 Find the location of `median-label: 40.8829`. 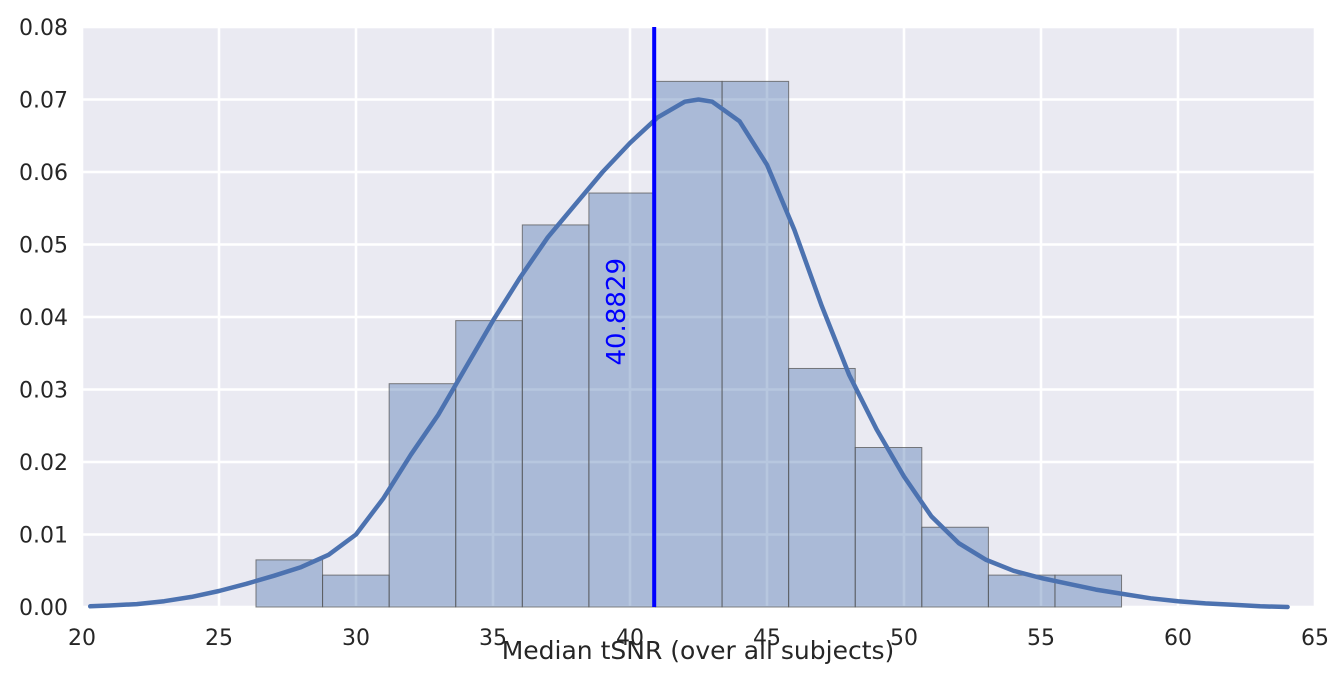

median-label: 40.8829 is located at coordinates (617, 312).